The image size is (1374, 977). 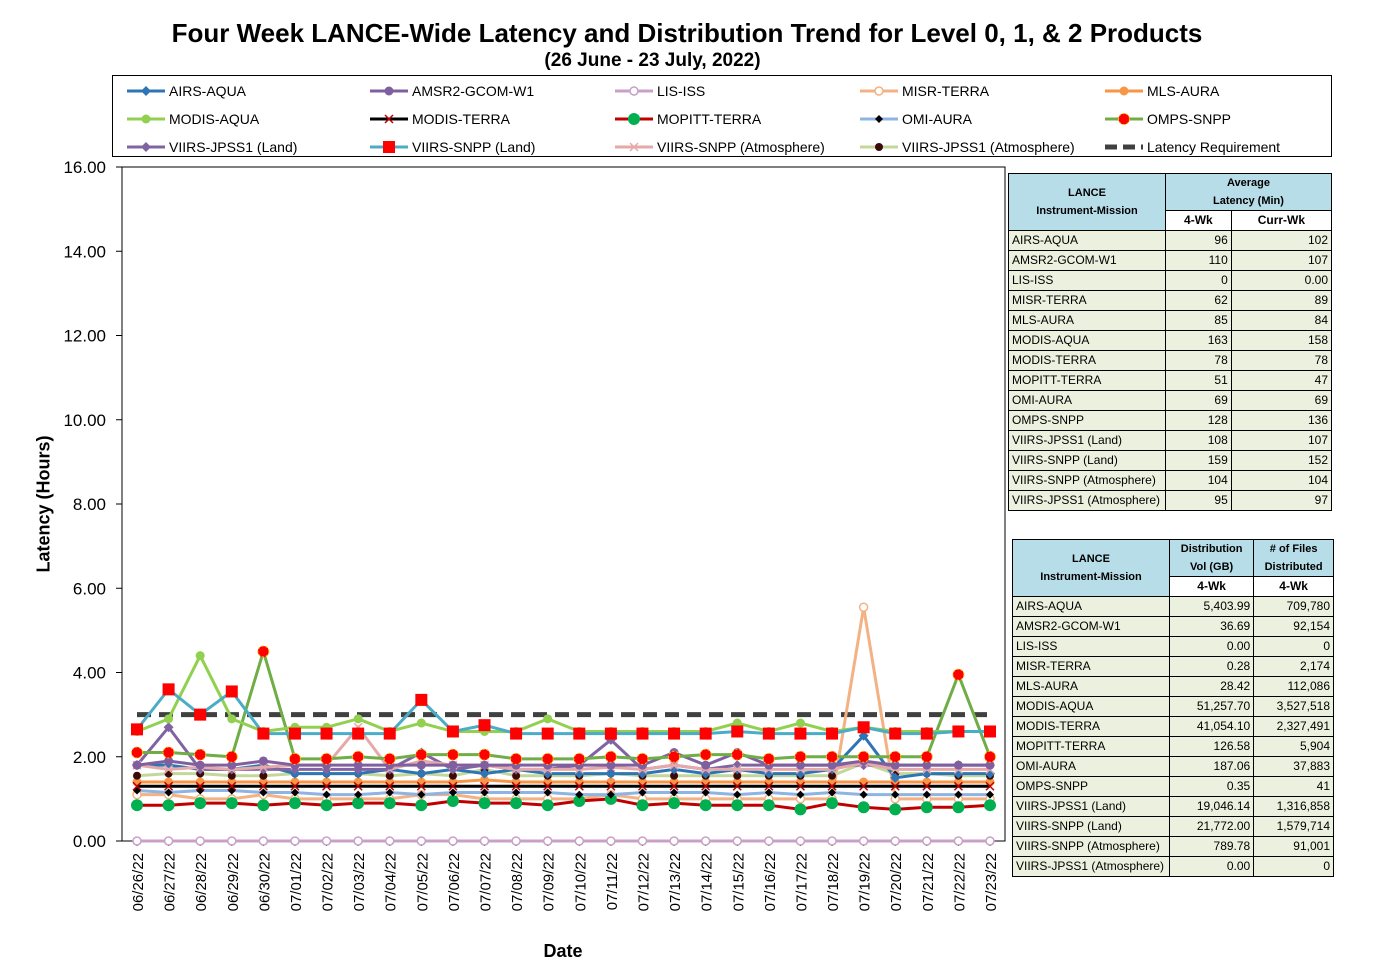 I want to click on files-distributed: 1,579,714, so click(x=1293, y=826).